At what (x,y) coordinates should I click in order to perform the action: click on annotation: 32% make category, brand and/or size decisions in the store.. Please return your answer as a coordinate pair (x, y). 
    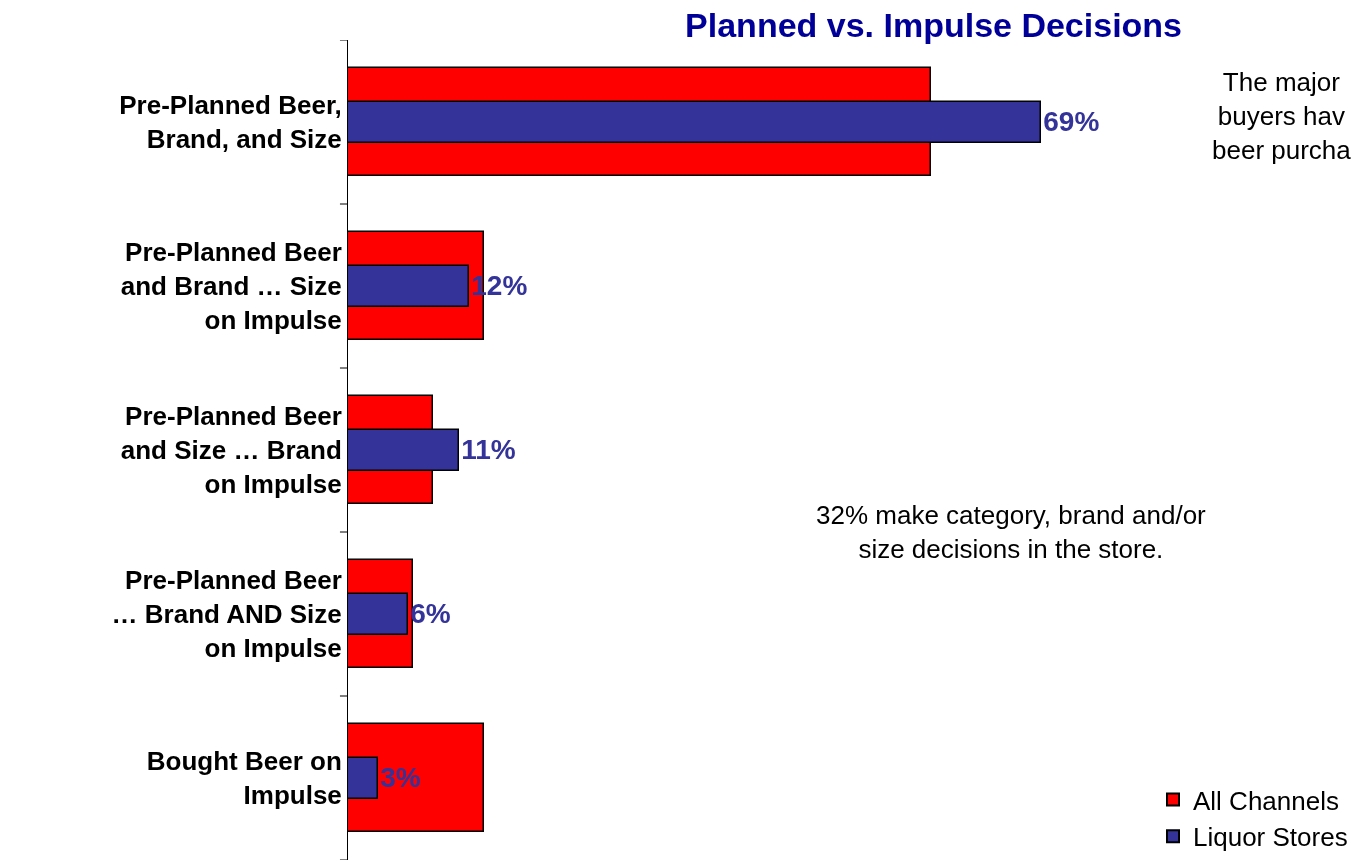
    Looking at the image, I should click on (1011, 532).